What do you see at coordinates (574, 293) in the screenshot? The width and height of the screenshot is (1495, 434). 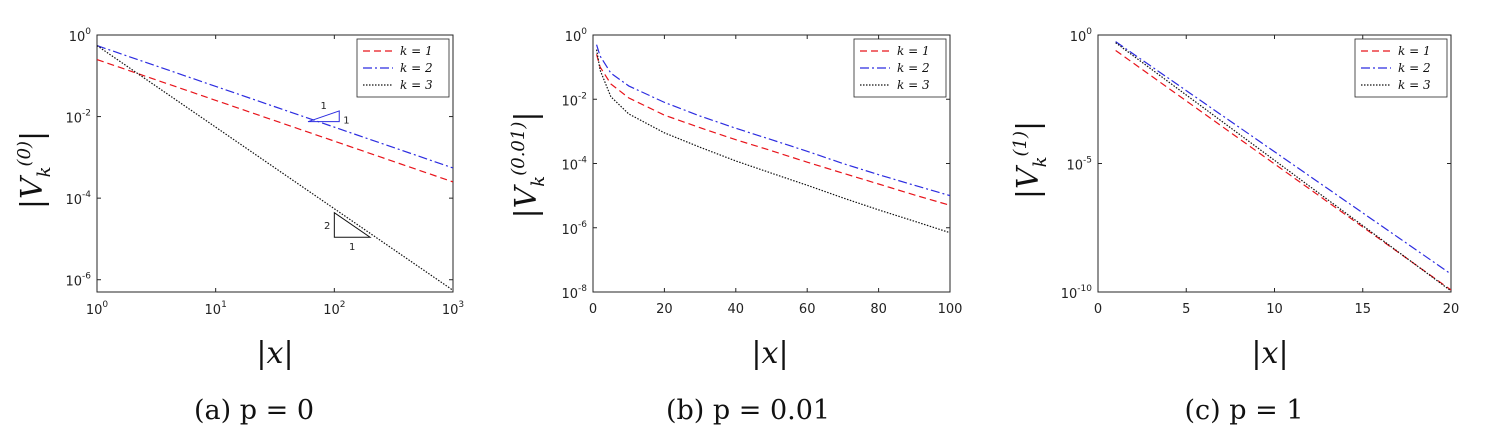 I see `y-tick-label: 10⁻⁸` at bounding box center [574, 293].